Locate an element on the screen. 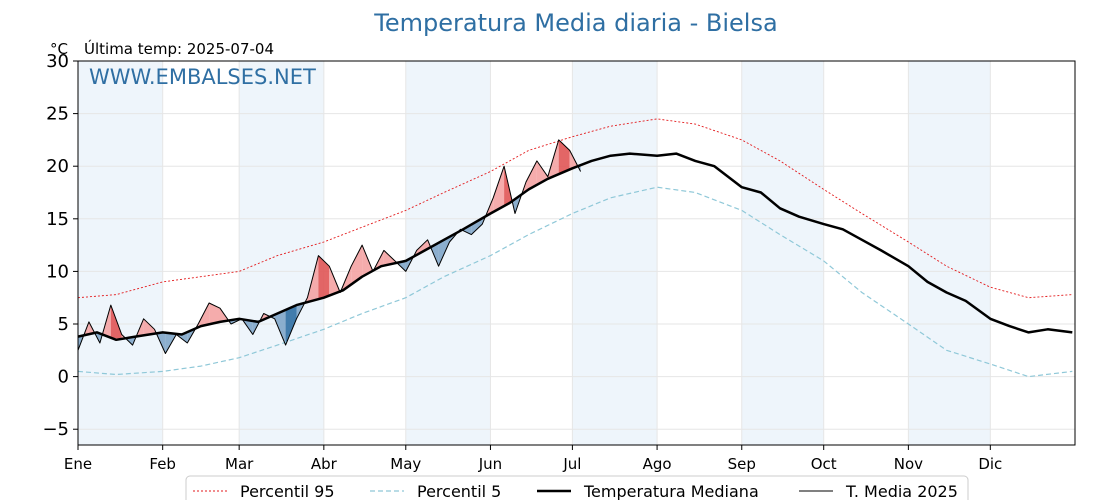  legend-label-median: Temperatura Mediana is located at coordinates (671, 491).